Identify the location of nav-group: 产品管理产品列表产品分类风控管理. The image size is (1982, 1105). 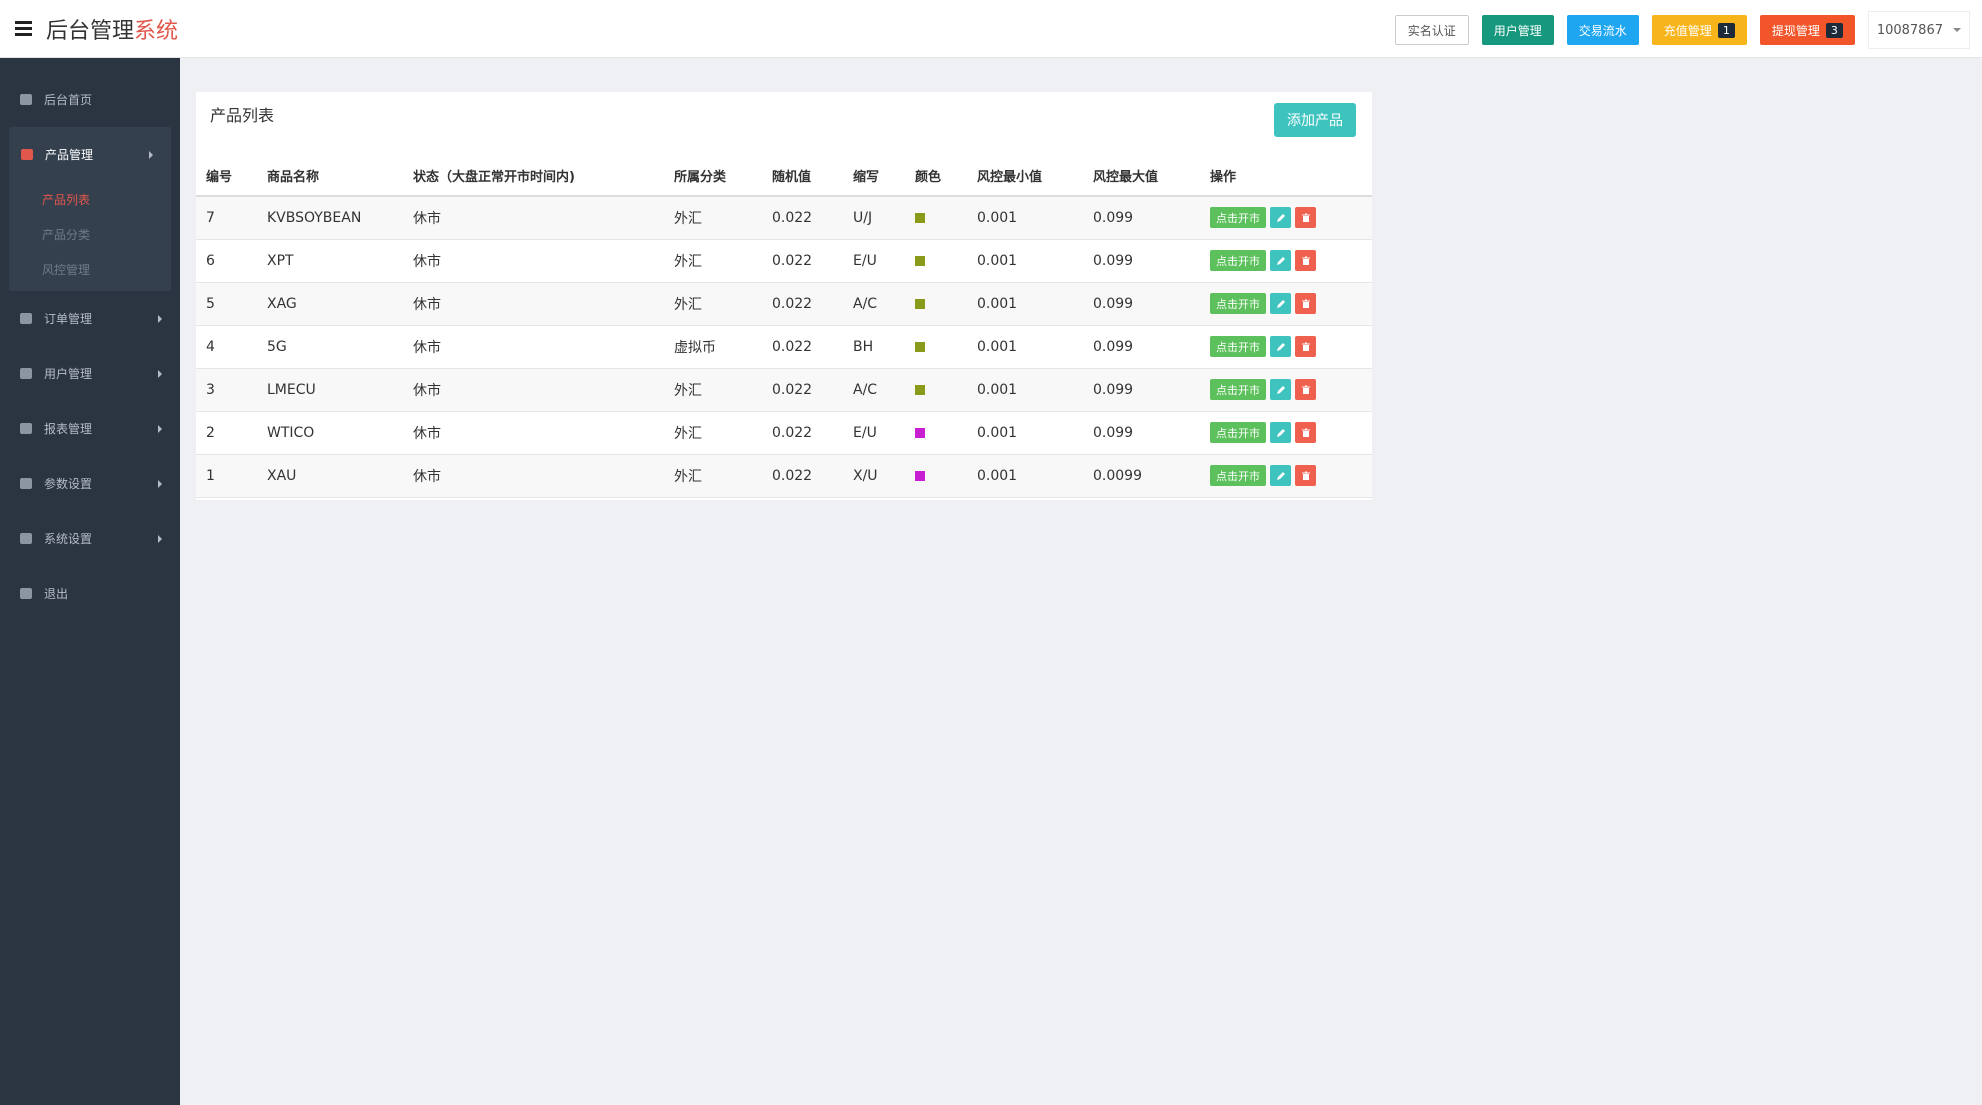
(90, 209).